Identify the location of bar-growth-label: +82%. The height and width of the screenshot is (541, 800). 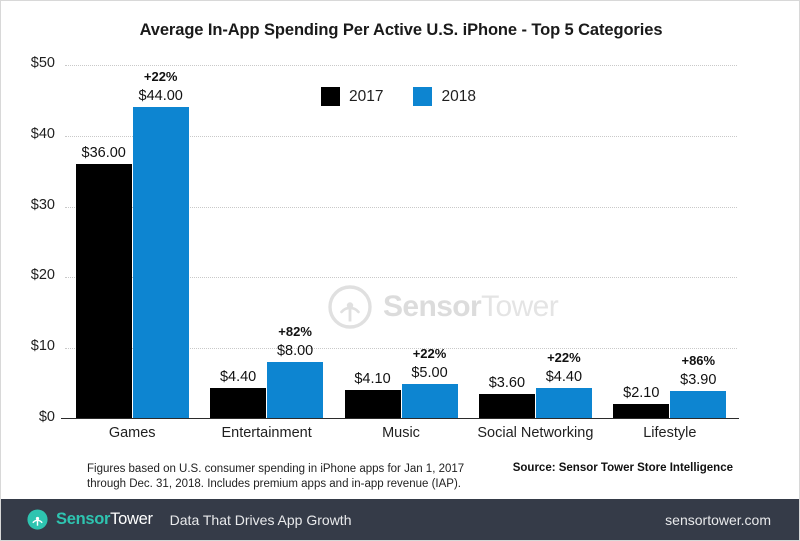
(295, 332).